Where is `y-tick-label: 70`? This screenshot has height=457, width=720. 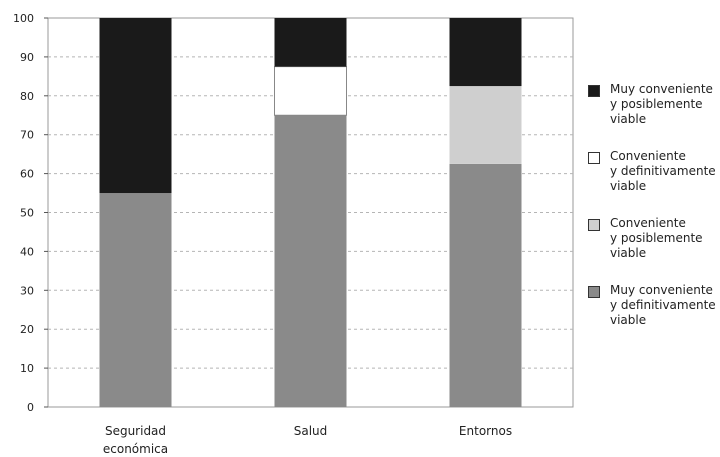 y-tick-label: 70 is located at coordinates (27, 135).